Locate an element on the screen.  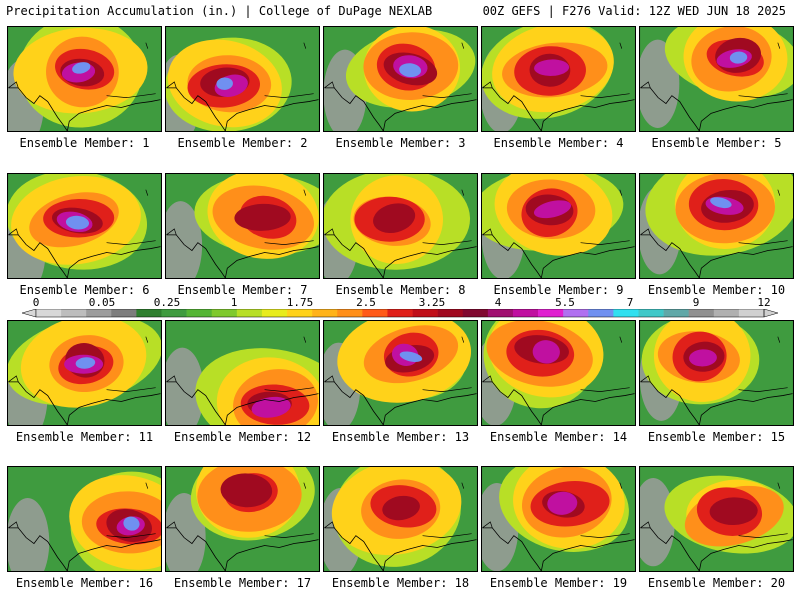
colorbar-tick-label: 7 is located at coordinates (630, 302).